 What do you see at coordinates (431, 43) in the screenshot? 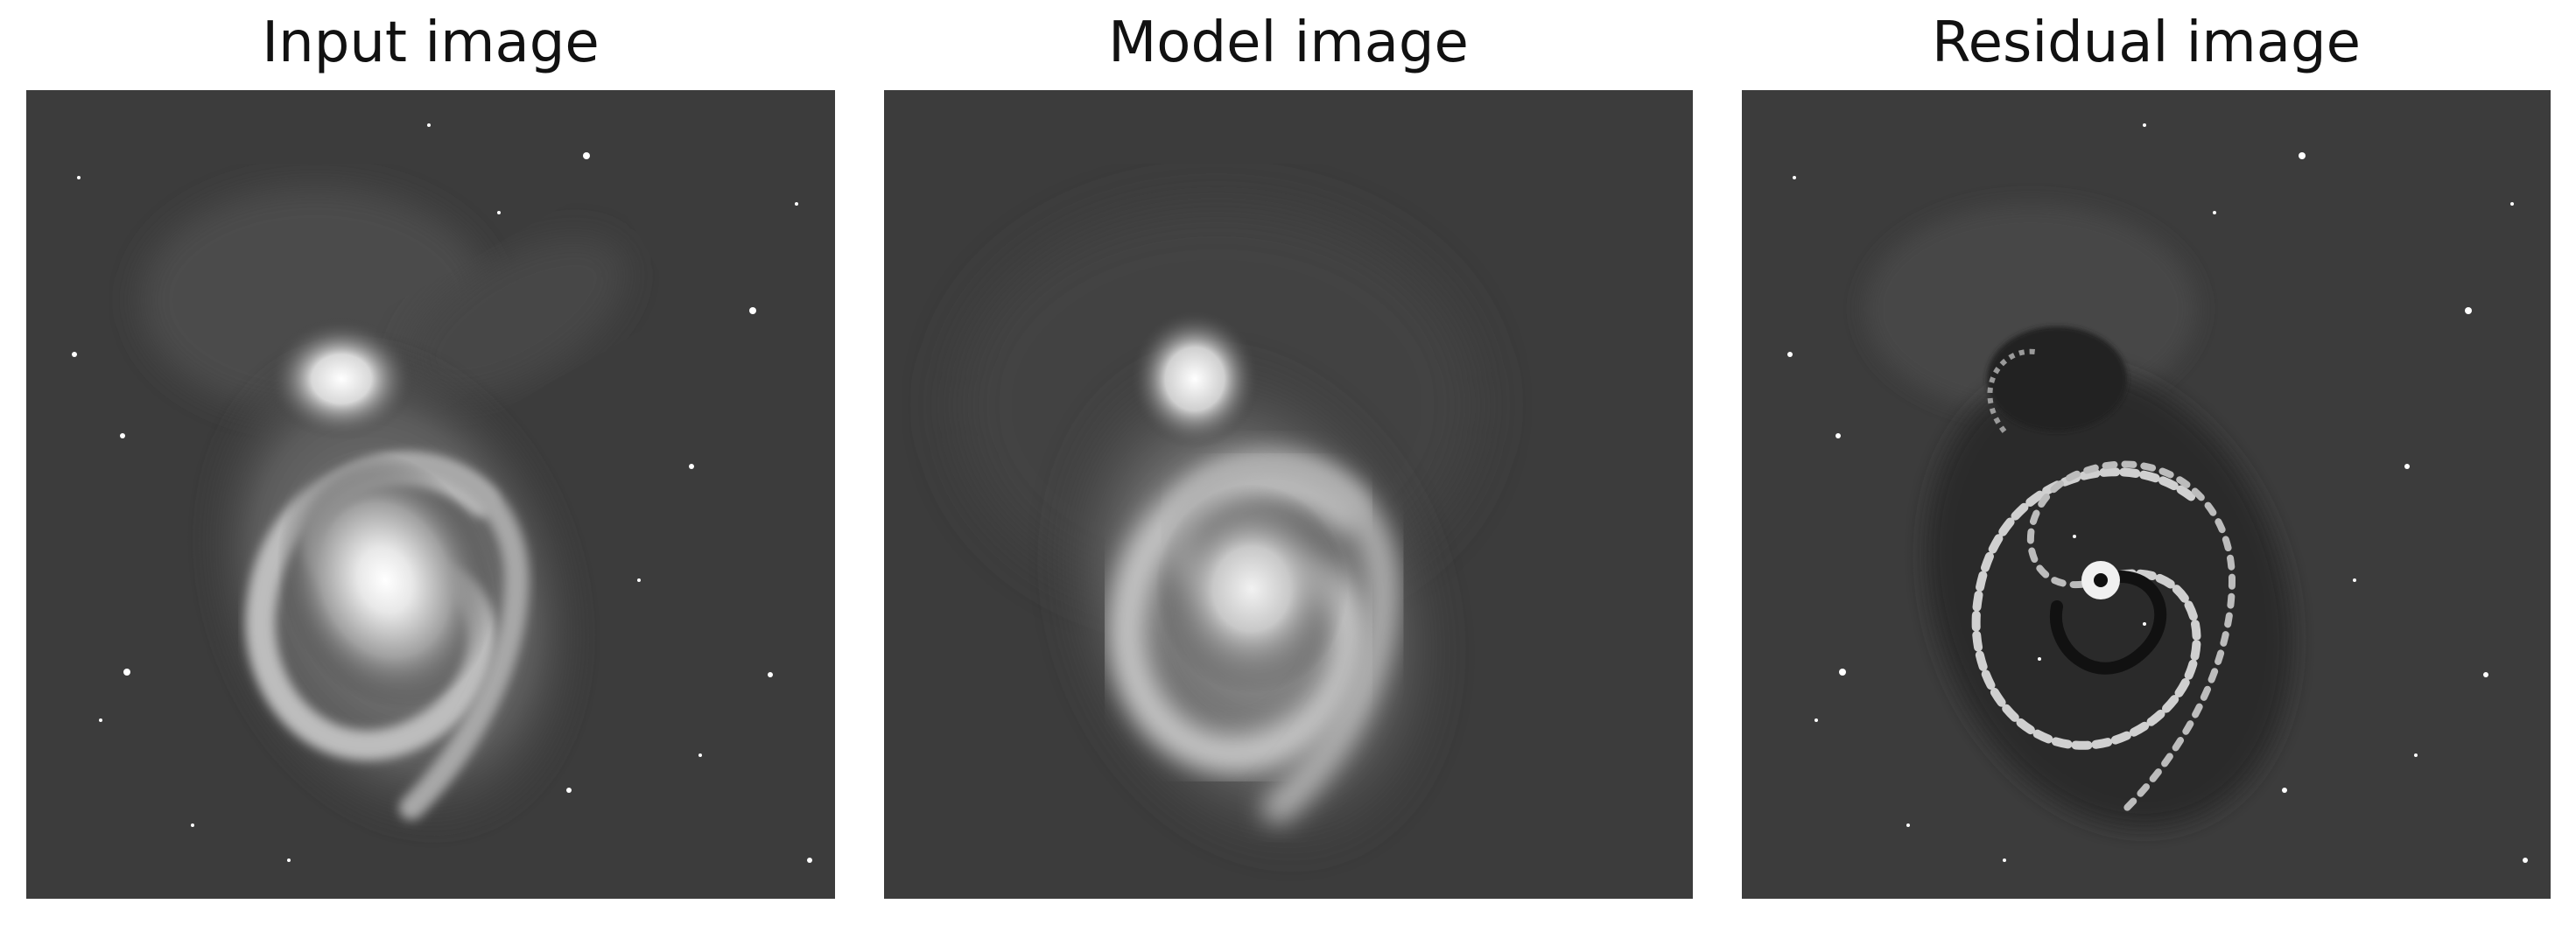
I see `input-image-title: Input image` at bounding box center [431, 43].